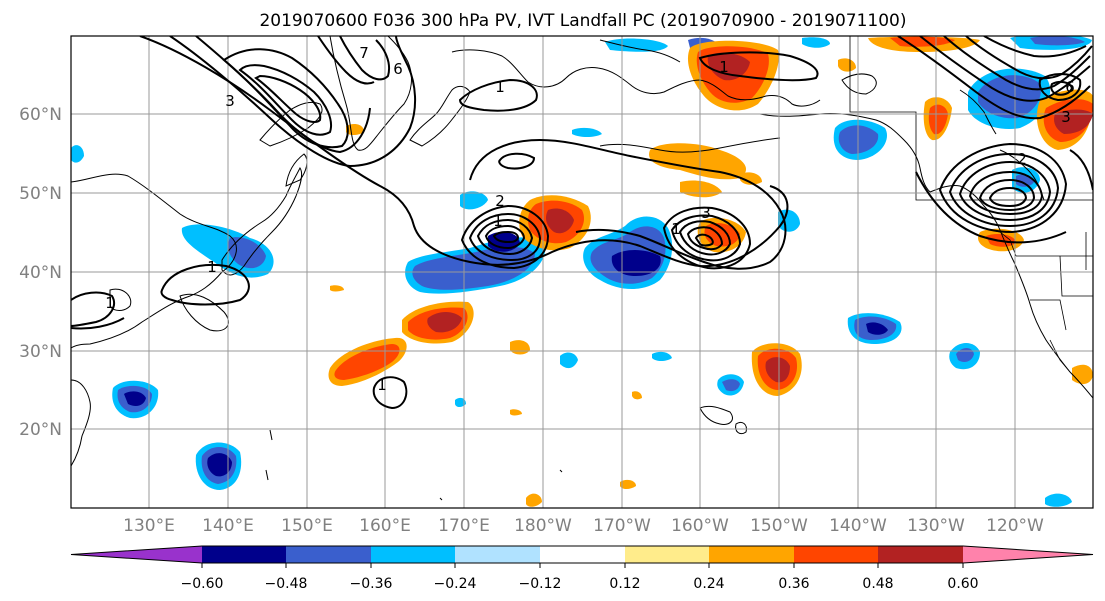 This screenshot has width=1105, height=601. I want to click on lon-label: 150°W, so click(779, 526).